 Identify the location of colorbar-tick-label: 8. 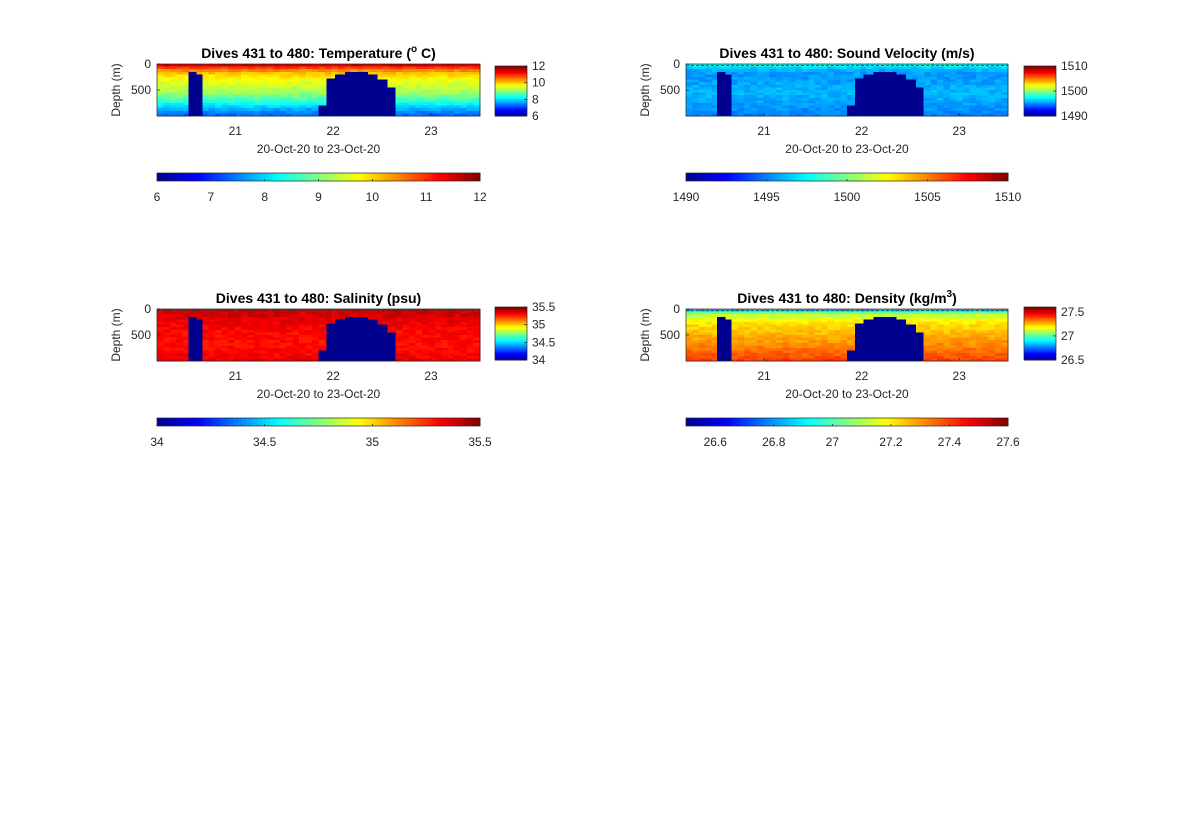
(535, 99).